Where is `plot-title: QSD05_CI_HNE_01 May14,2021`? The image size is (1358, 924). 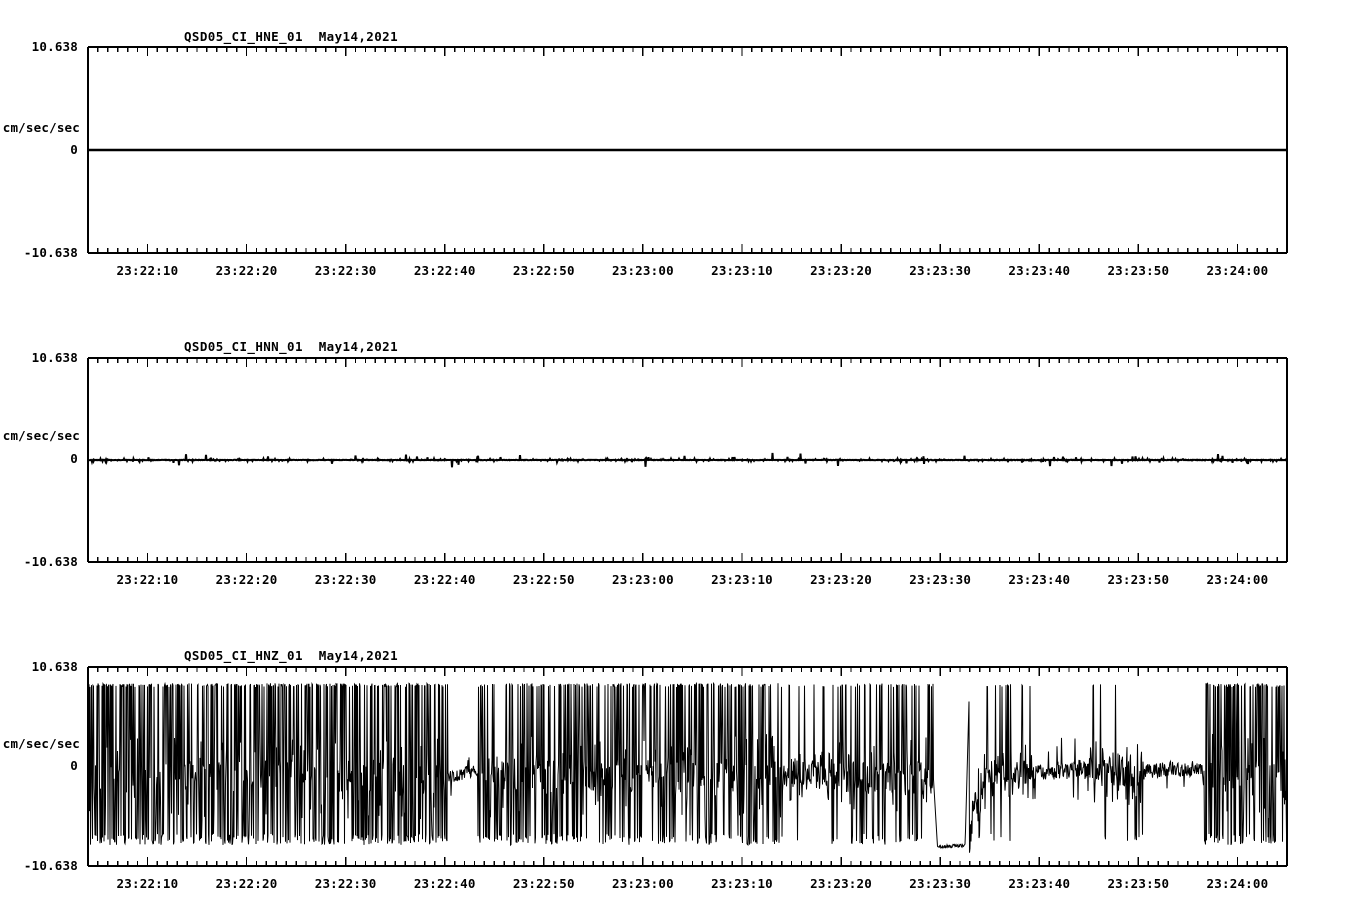
plot-title: QSD05_CI_HNE_01 May14,2021 is located at coordinates (291, 36).